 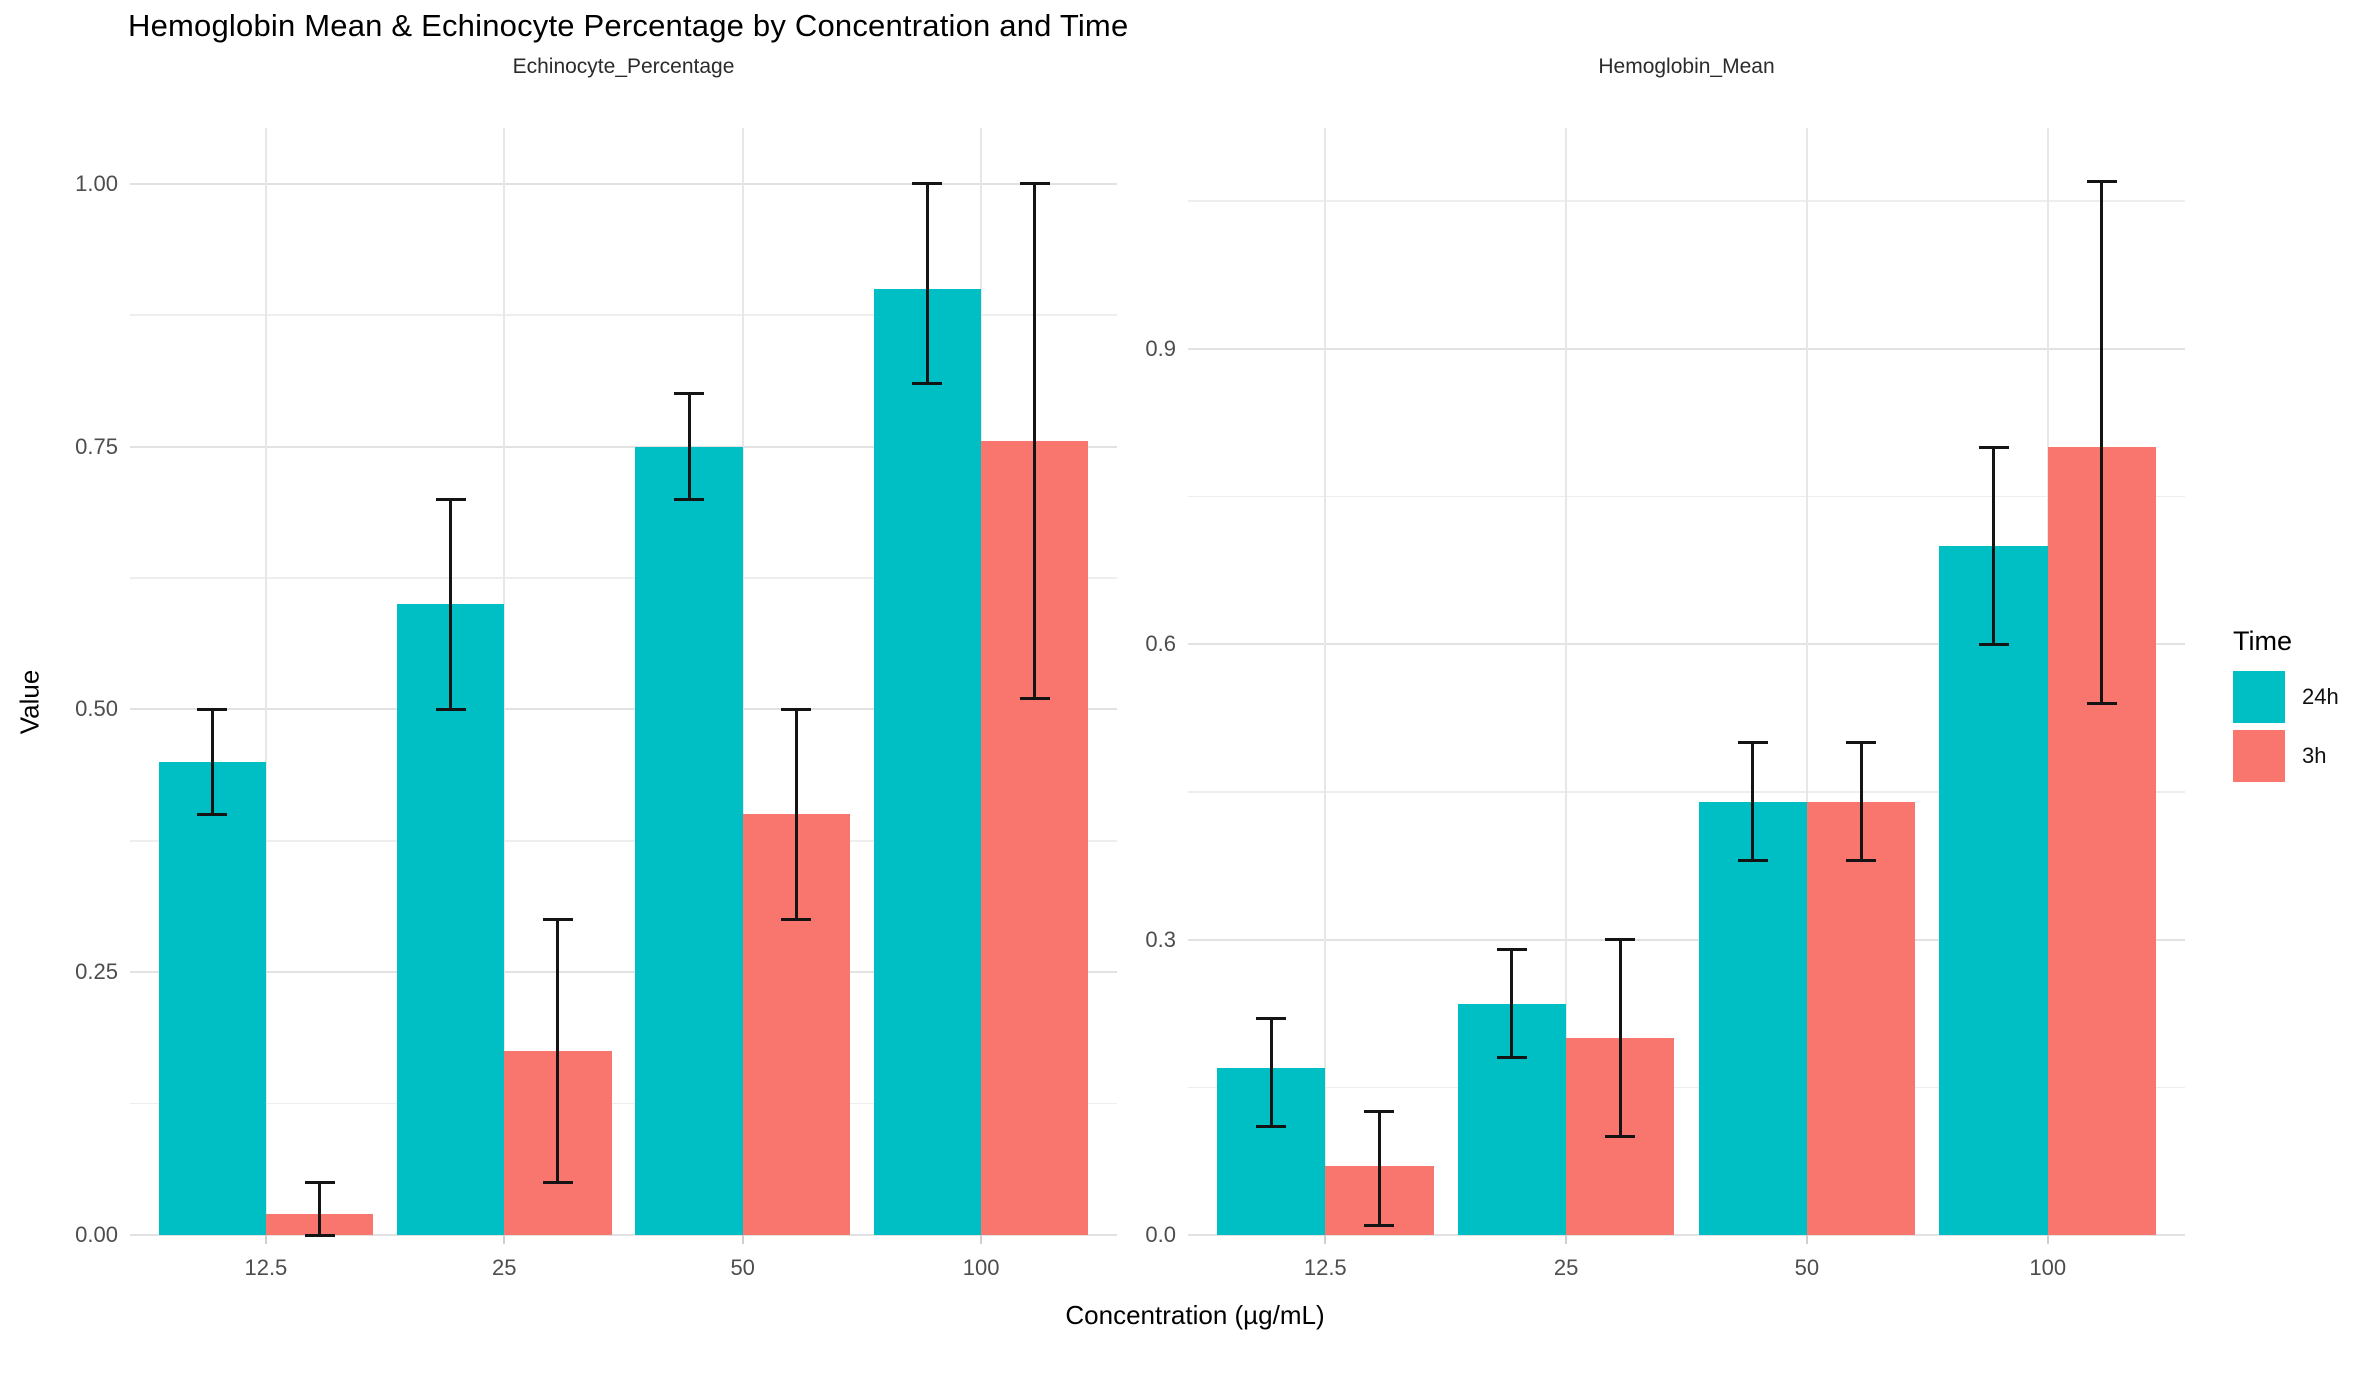 What do you see at coordinates (1325, 1267) in the screenshot?
I see `x-tick-label: 12.5` at bounding box center [1325, 1267].